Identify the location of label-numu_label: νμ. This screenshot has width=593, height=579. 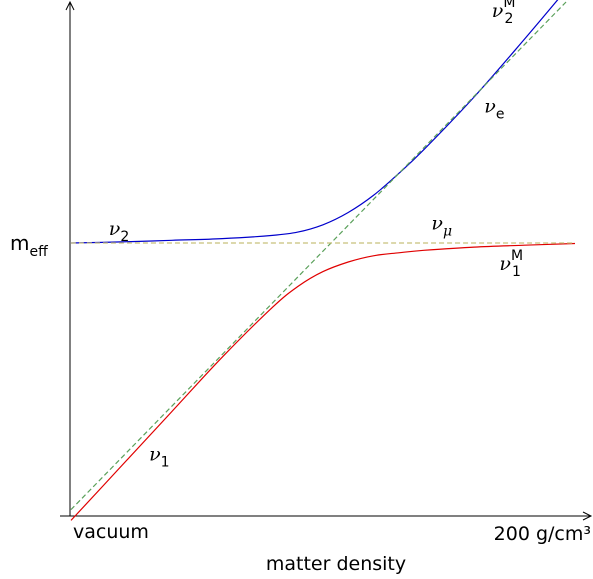
(441, 225).